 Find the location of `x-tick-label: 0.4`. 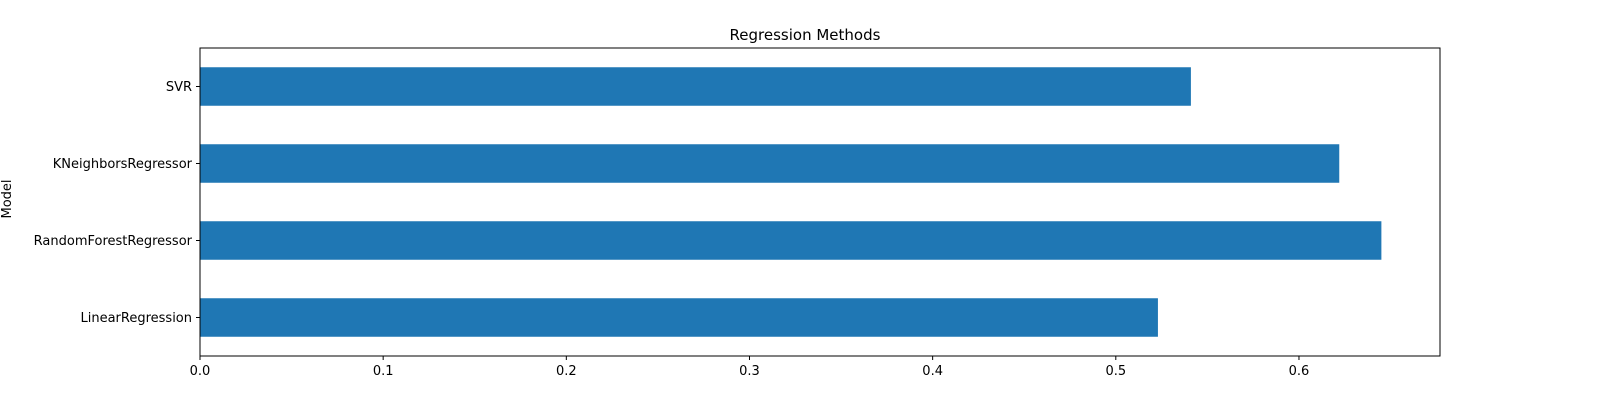

x-tick-label: 0.4 is located at coordinates (932, 371).